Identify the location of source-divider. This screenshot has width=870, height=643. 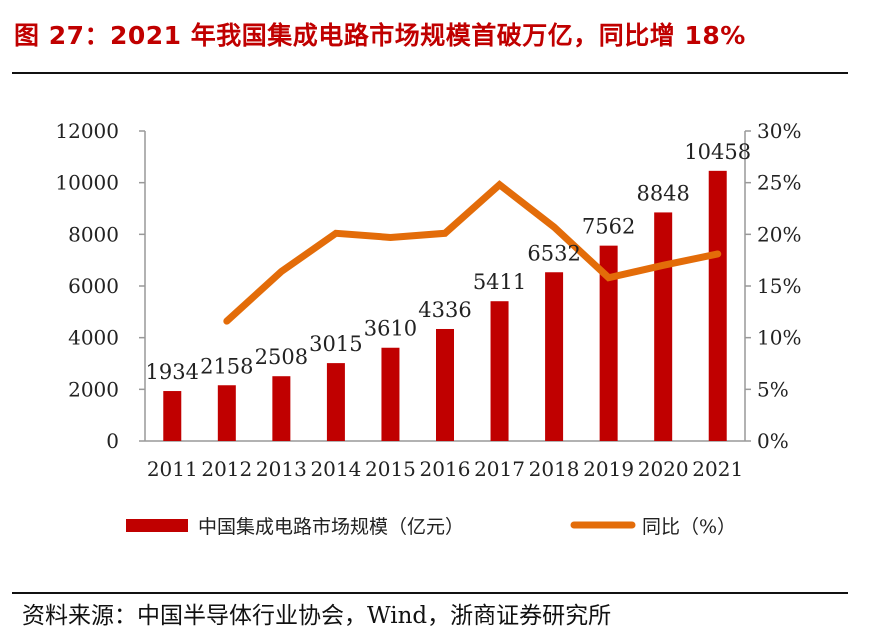
(430, 593).